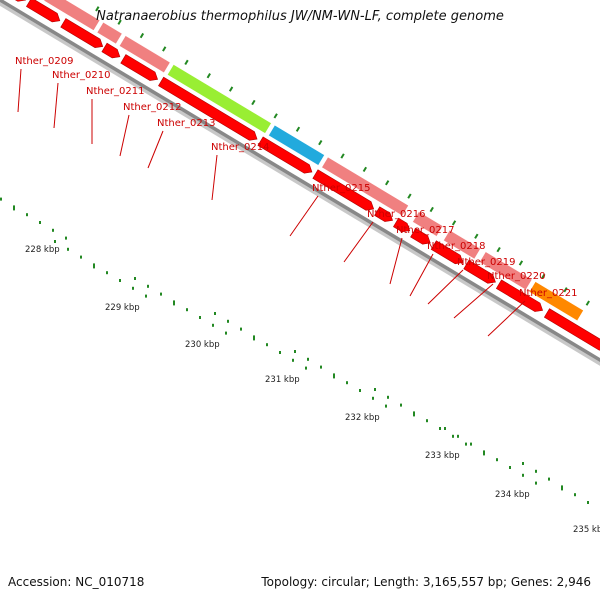 The height and width of the screenshot is (605, 600). Describe the element at coordinates (202, 345) in the screenshot. I see `scale-label: 230 kbp` at that location.